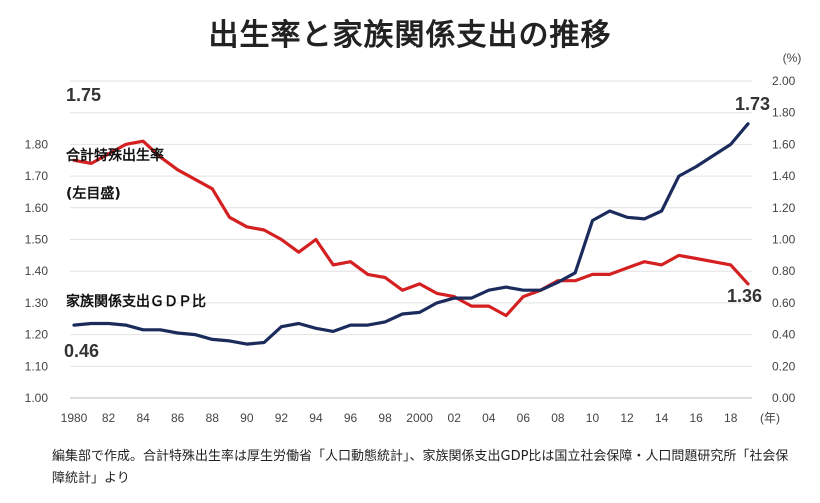  I want to click on x-tick-label: 2000, so click(419, 418).